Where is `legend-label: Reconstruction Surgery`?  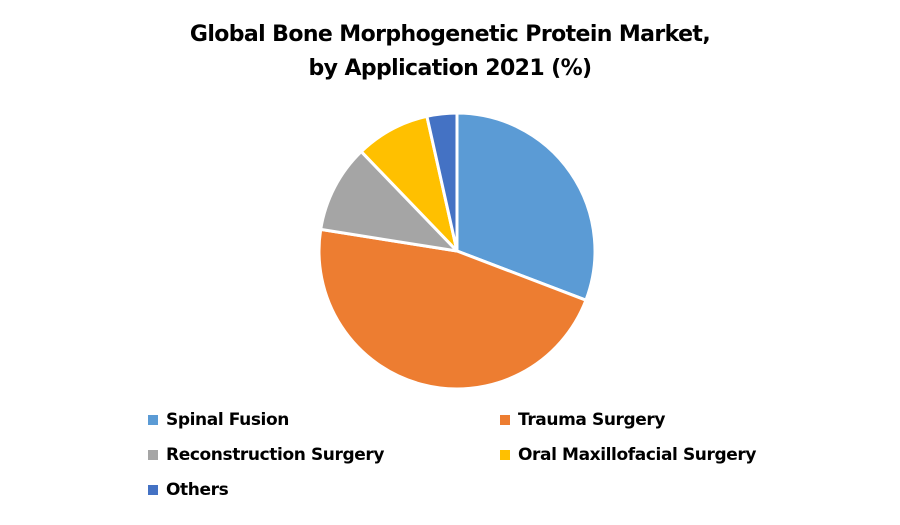 legend-label: Reconstruction Surgery is located at coordinates (275, 455).